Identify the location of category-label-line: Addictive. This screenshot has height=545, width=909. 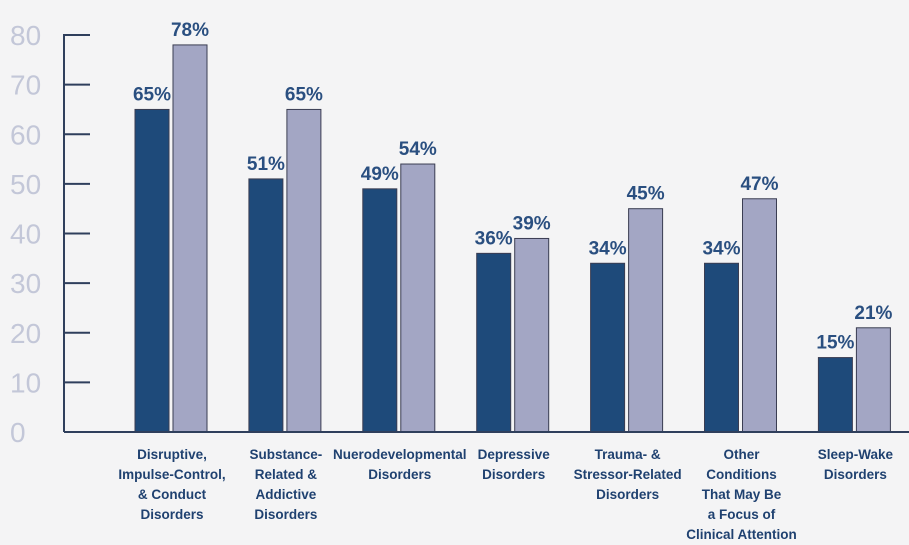
(286, 494).